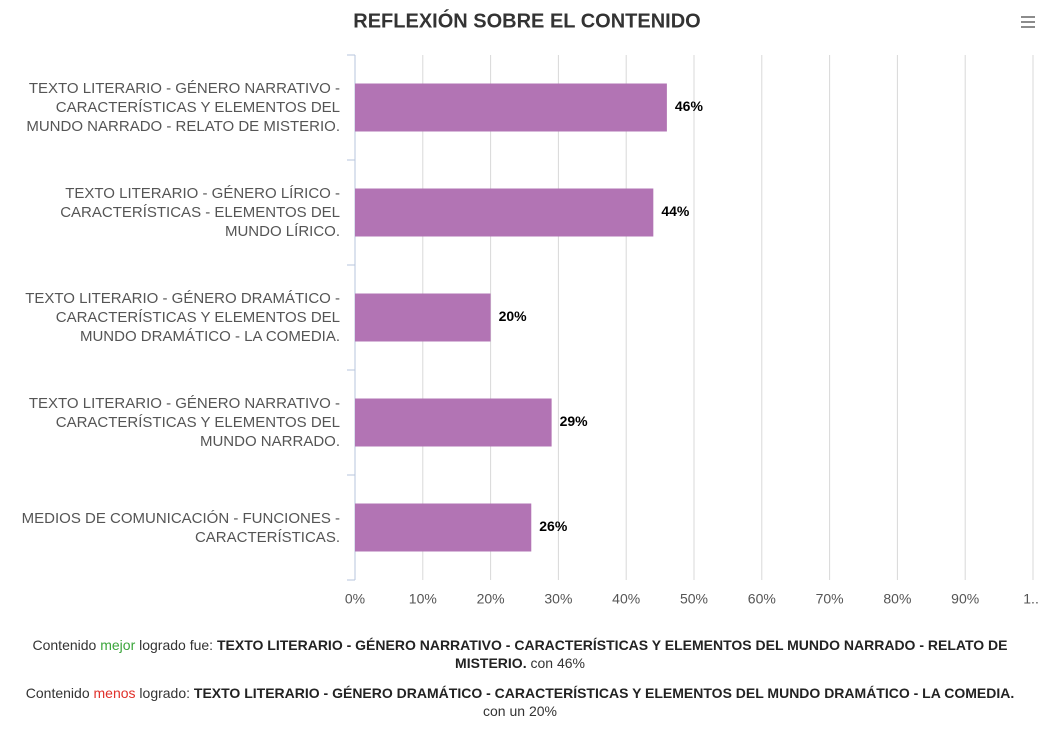  Describe the element at coordinates (830, 599) in the screenshot. I see `x-tick-label: 70%` at that location.